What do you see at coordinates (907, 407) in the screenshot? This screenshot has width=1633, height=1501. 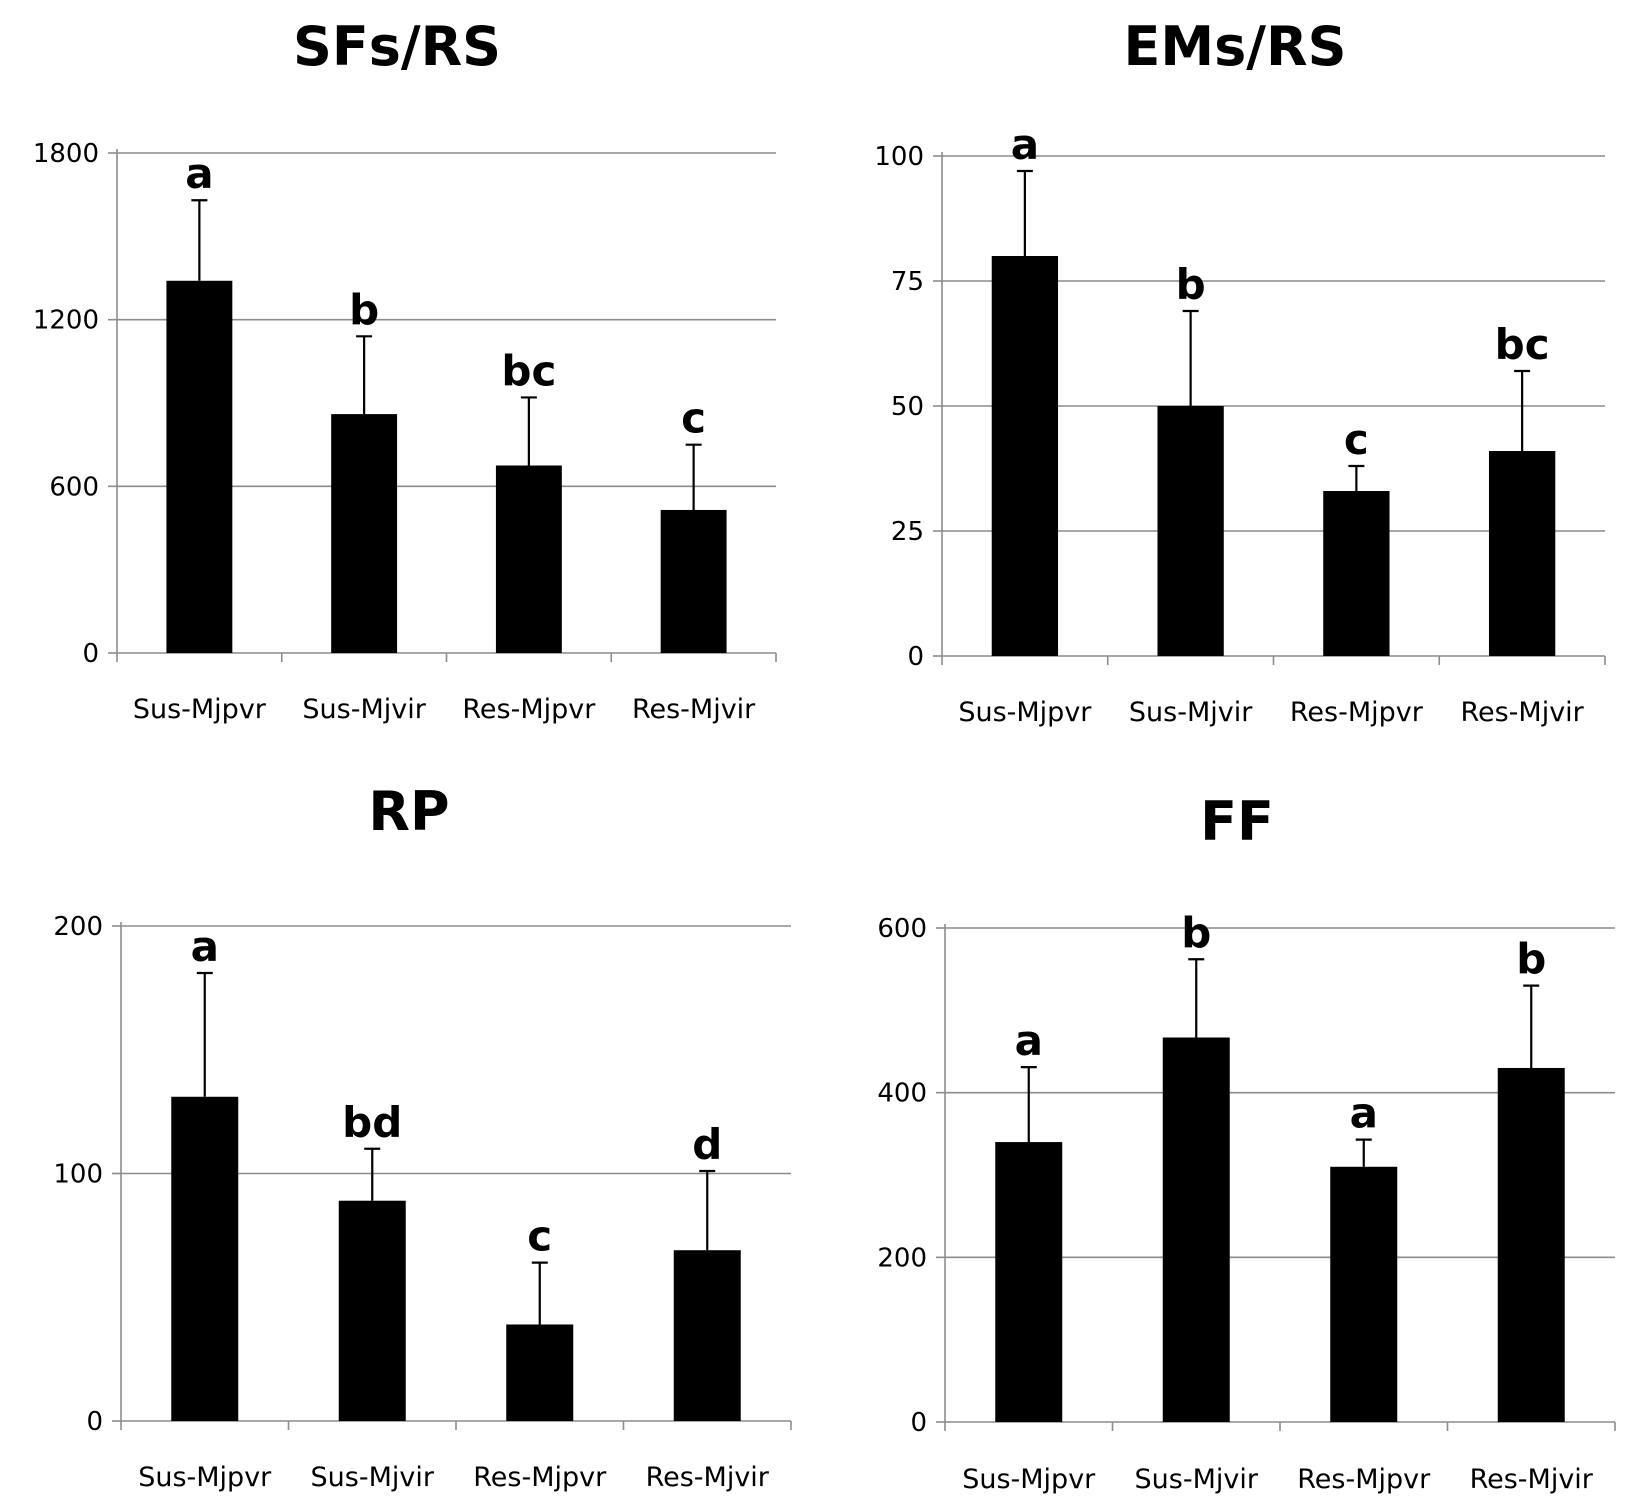 I see `y-tick-label: 50` at bounding box center [907, 407].